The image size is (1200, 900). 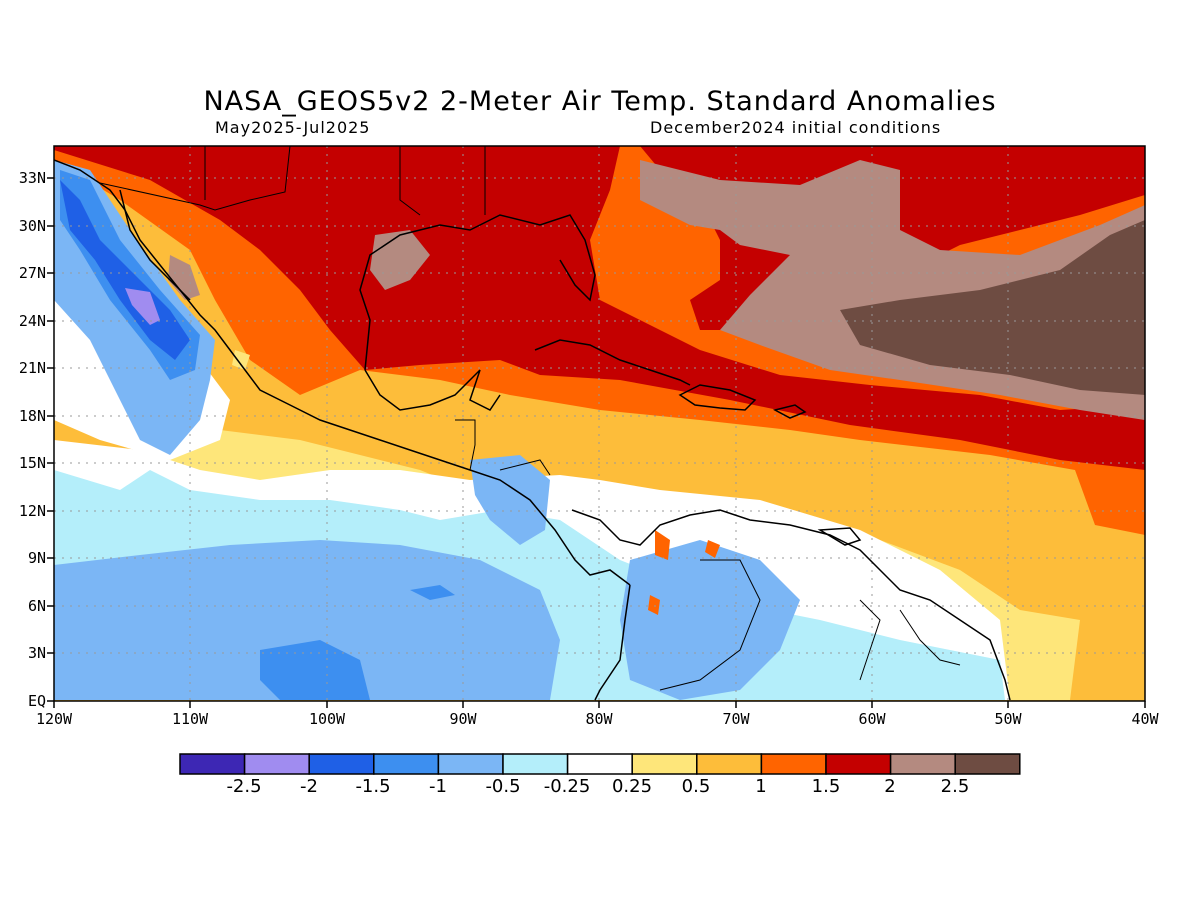 I want to click on lon-label: 100W, so click(x=327, y=719).